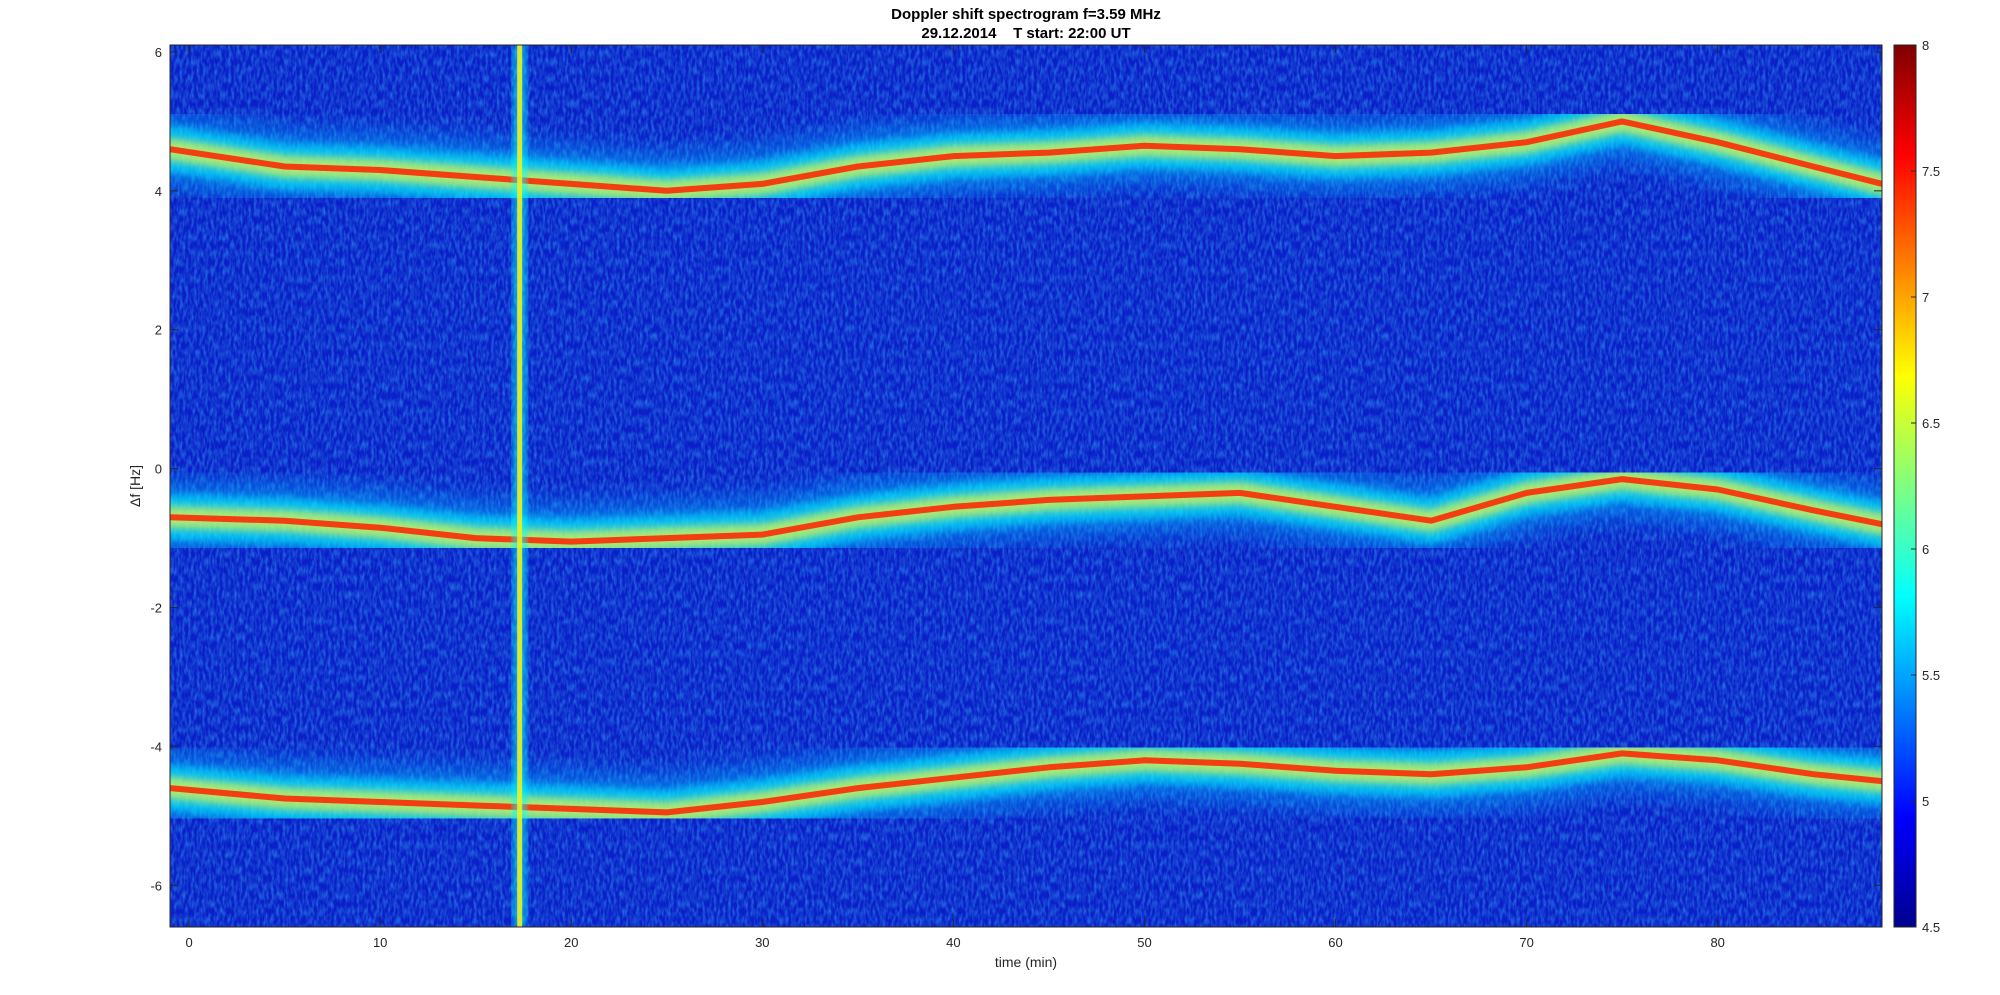 Image resolution: width=2000 pixels, height=995 pixels. What do you see at coordinates (156, 608) in the screenshot?
I see `y-tick-label: -2` at bounding box center [156, 608].